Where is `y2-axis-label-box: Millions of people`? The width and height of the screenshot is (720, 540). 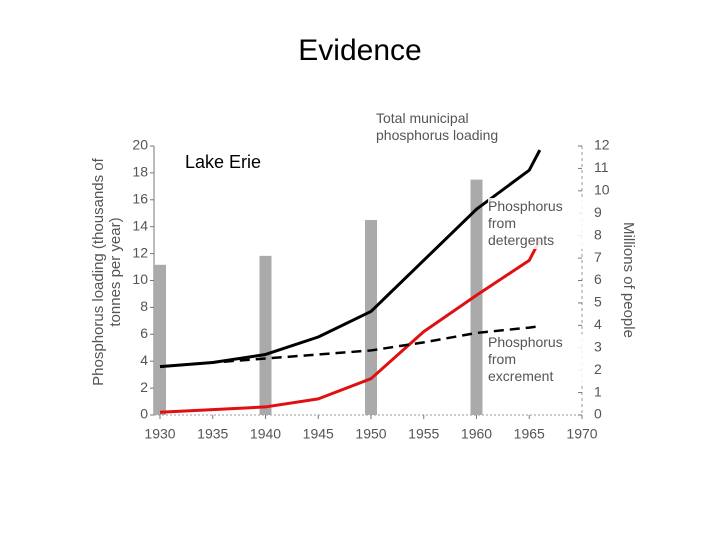 y2-axis-label-box: Millions of people is located at coordinates (628, 280).